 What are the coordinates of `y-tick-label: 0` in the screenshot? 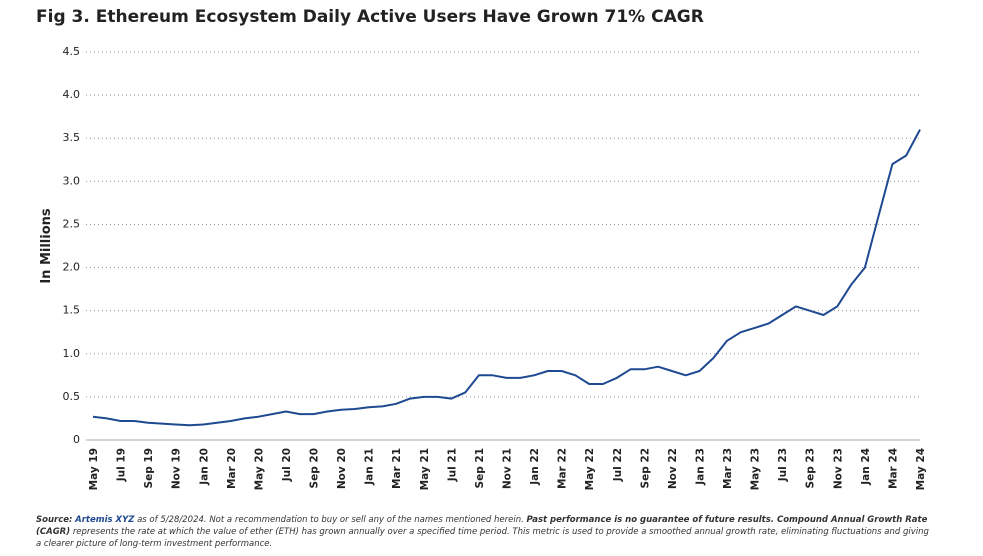 It's located at (76, 439).